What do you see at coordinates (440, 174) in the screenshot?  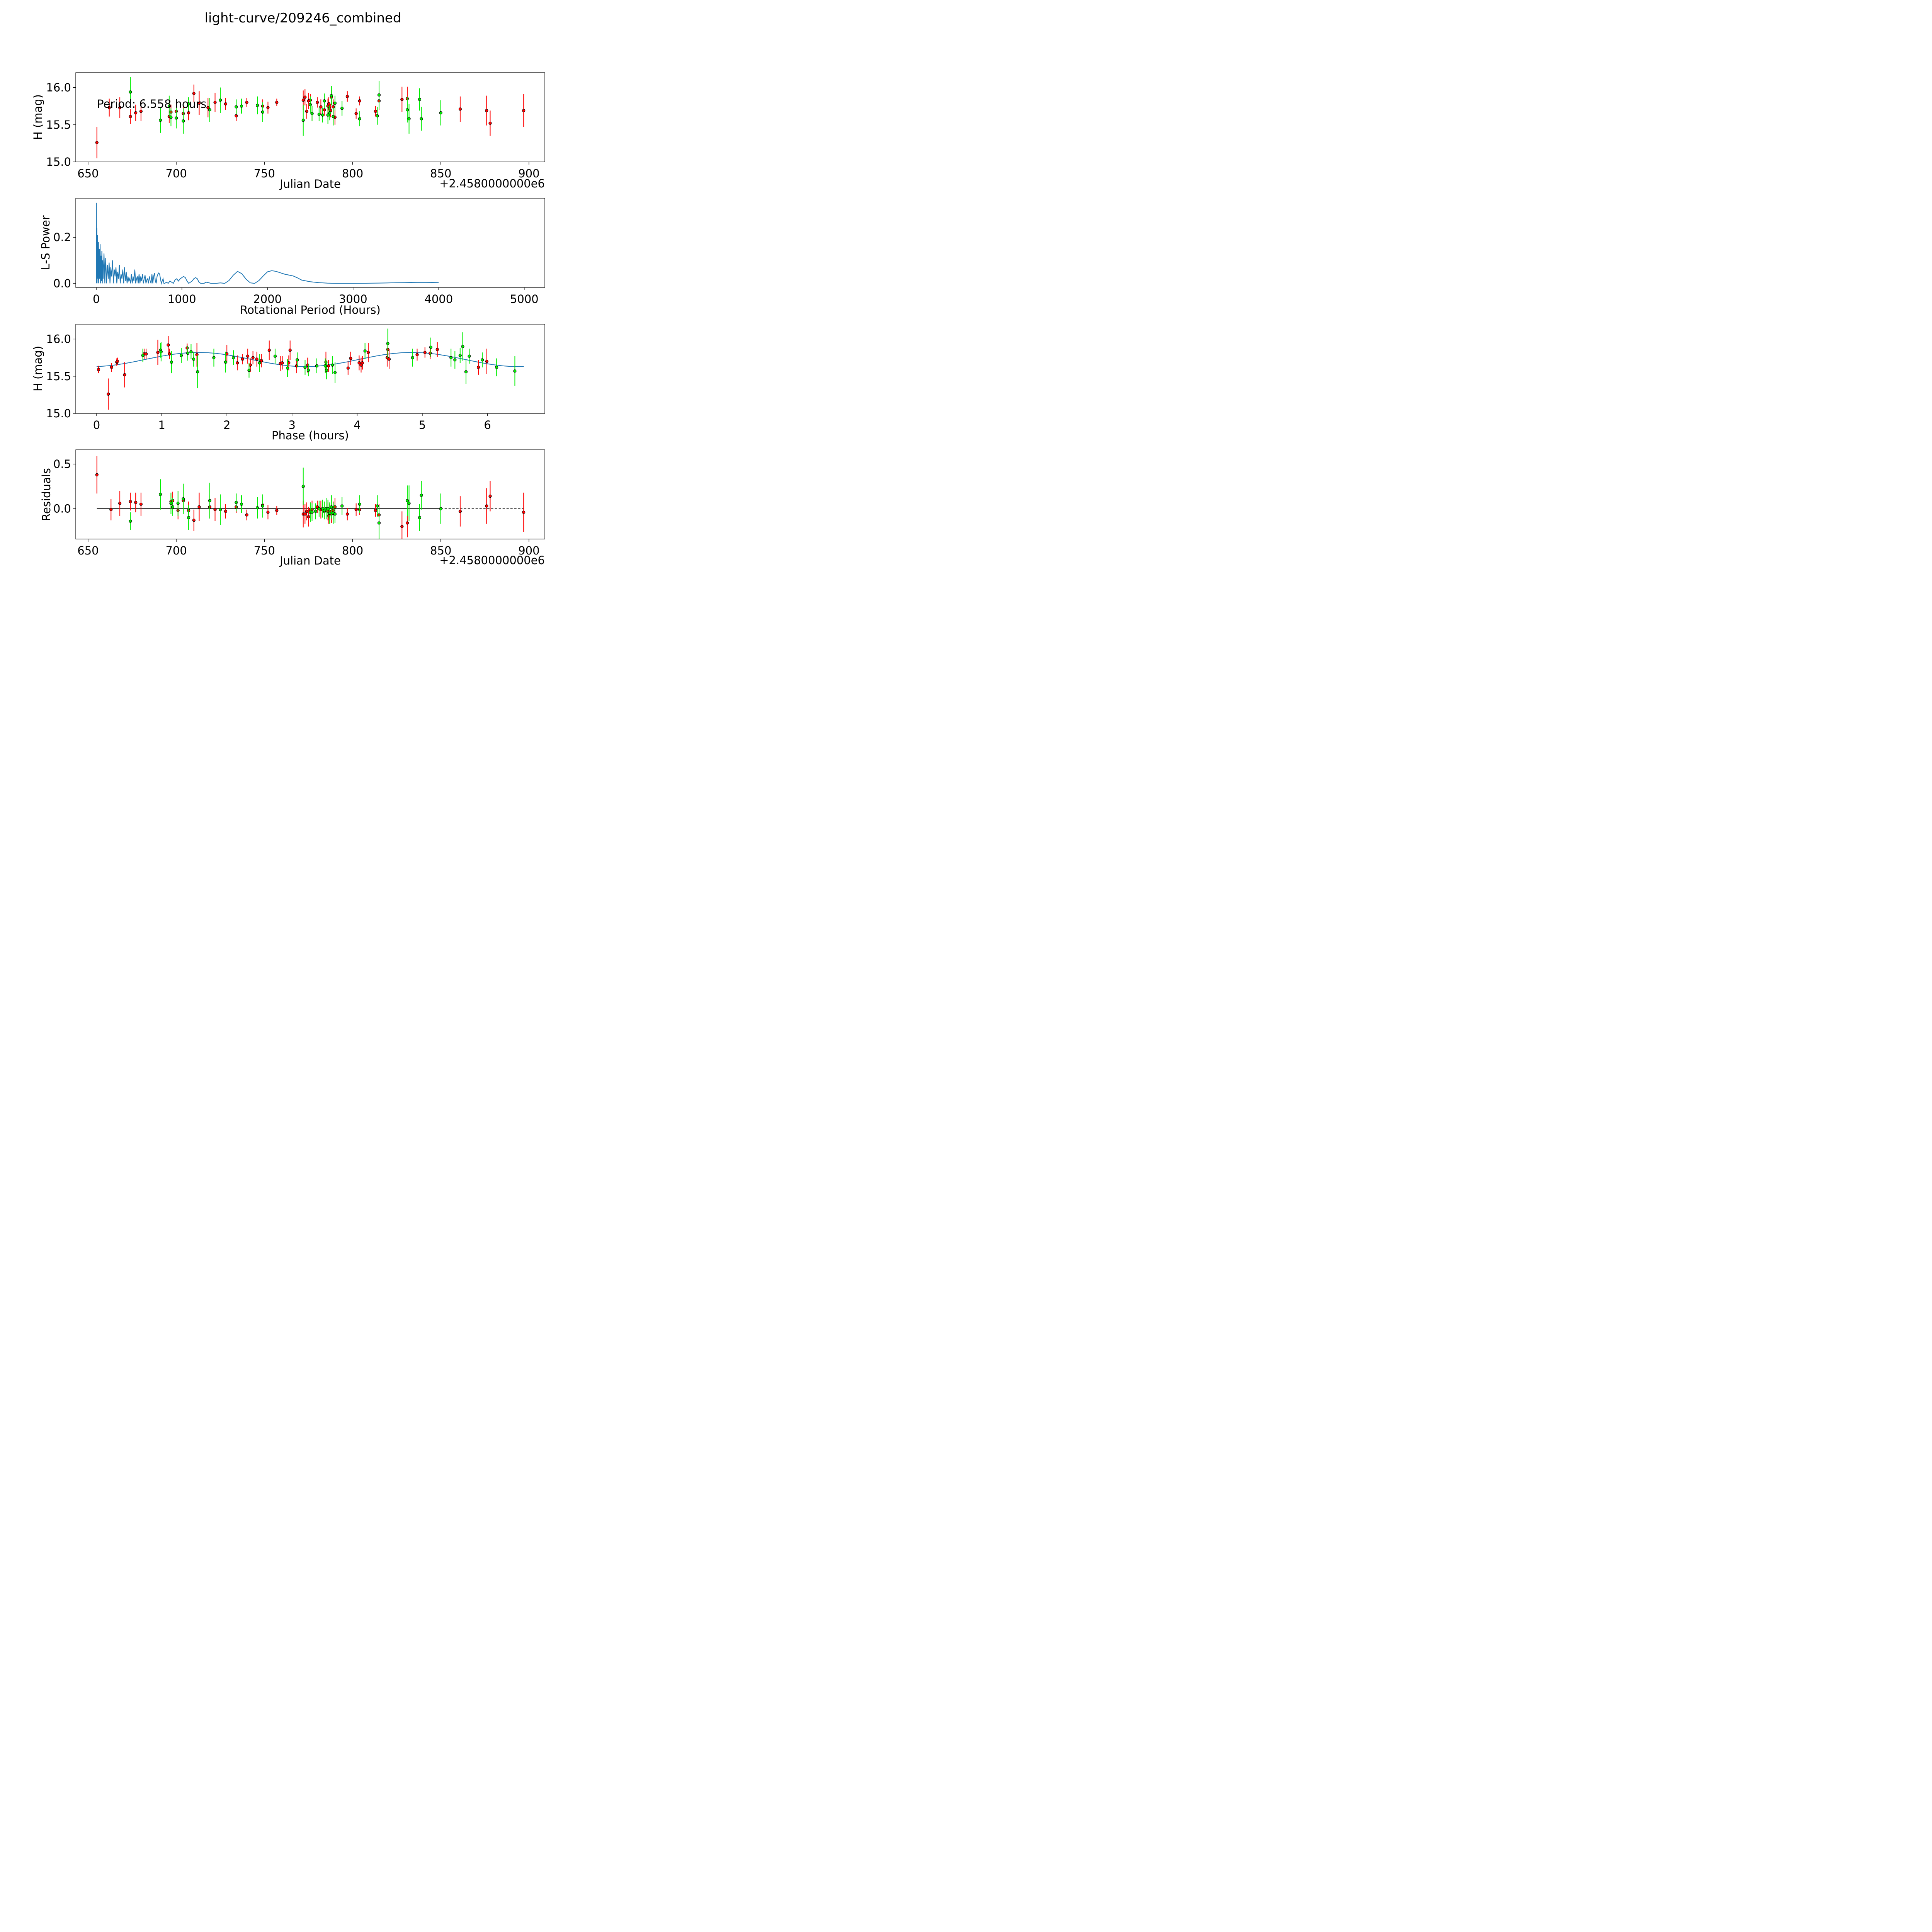 I see `lightcurve-x-tick-label: 850` at bounding box center [440, 174].